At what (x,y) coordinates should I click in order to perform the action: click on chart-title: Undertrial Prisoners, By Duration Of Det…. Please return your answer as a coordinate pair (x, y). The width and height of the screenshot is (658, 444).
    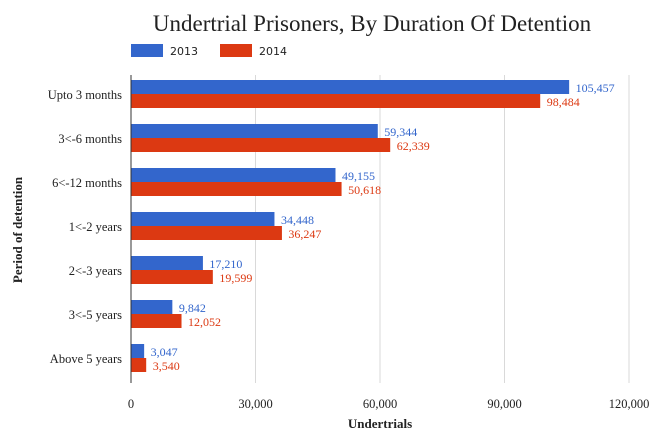
    Looking at the image, I should click on (372, 23).